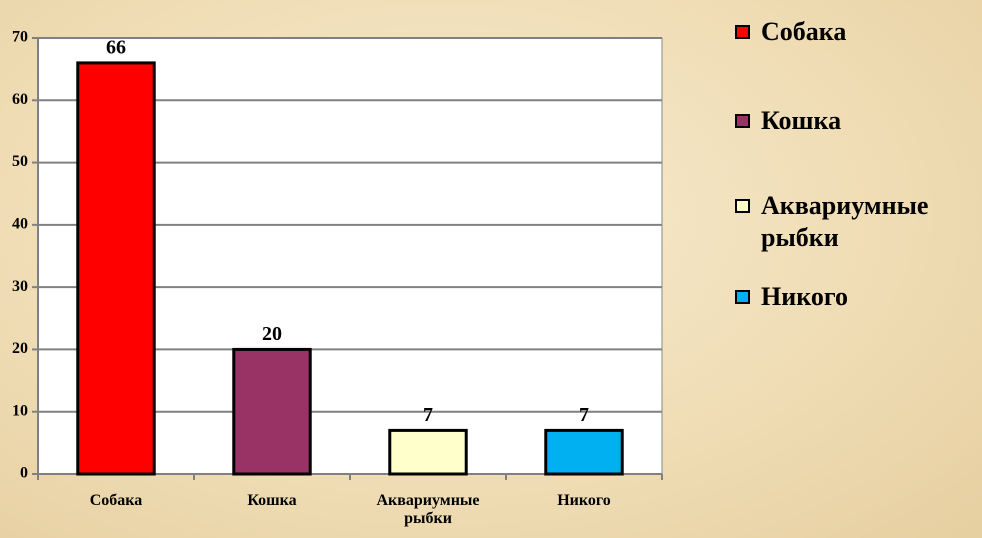 Image resolution: width=982 pixels, height=538 pixels. What do you see at coordinates (116, 500) in the screenshot?
I see `x-tick-label: Собака` at bounding box center [116, 500].